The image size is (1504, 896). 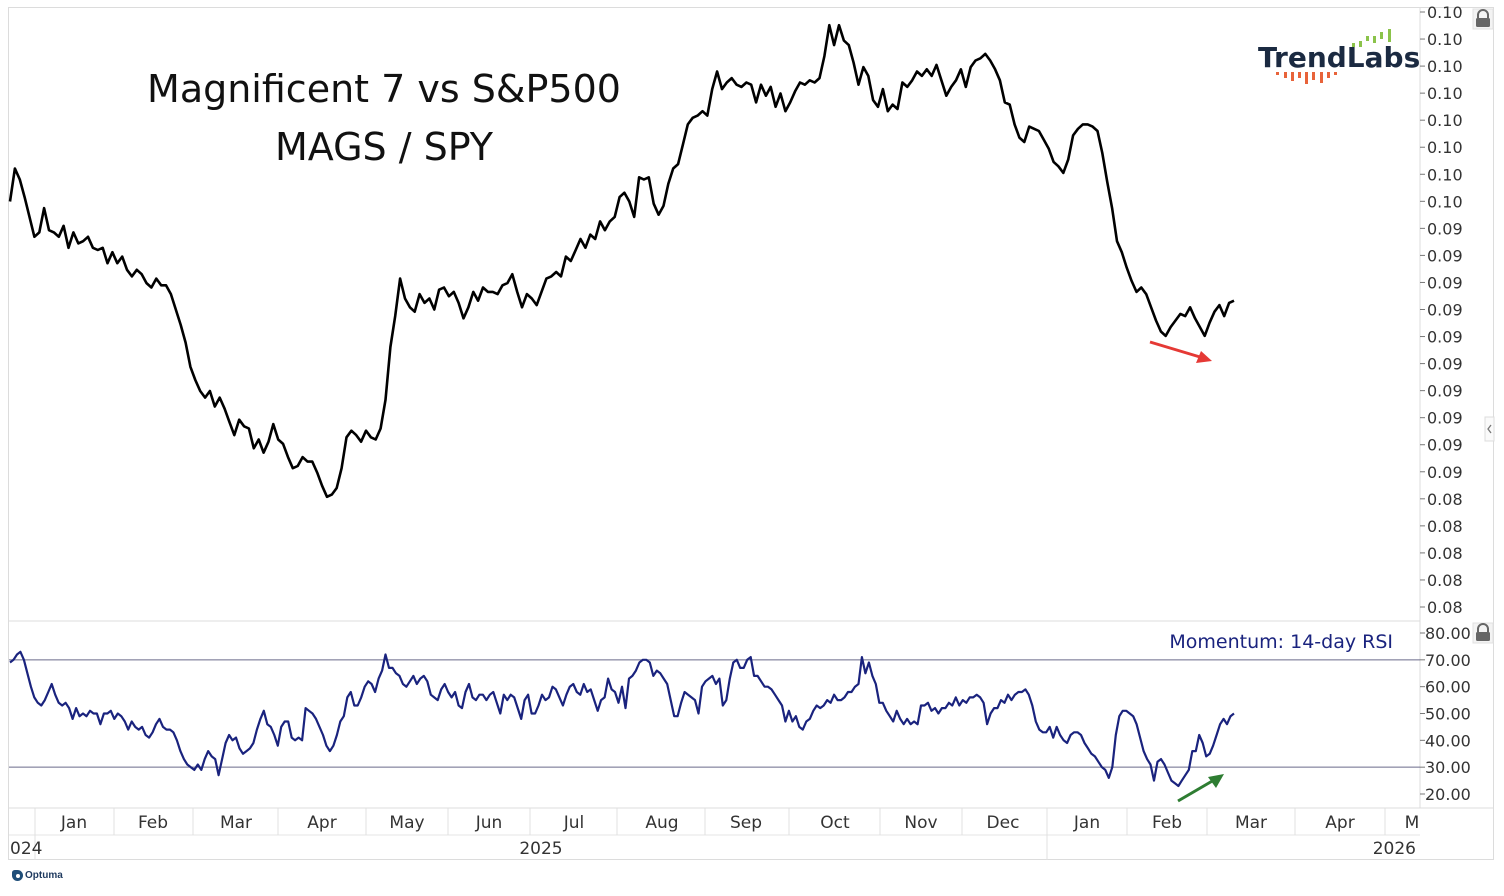 What do you see at coordinates (1371, 38) in the screenshot?
I see `logo-green-bars-icon` at bounding box center [1371, 38].